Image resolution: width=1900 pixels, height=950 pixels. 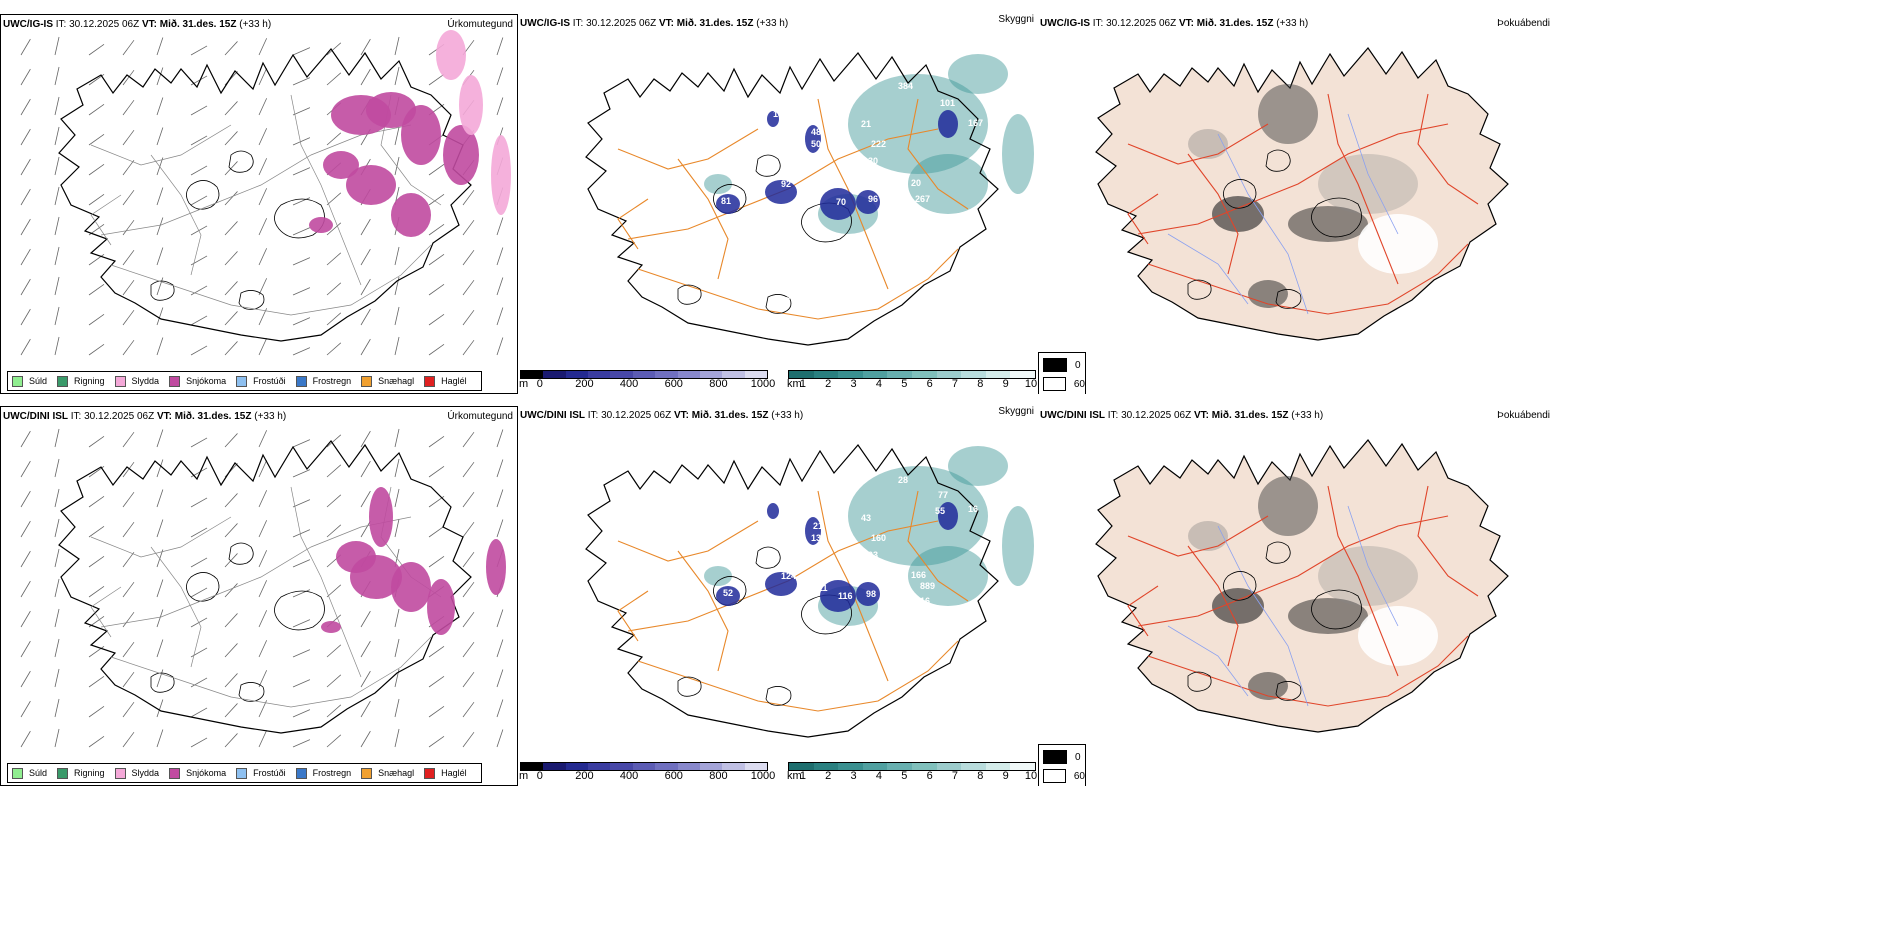 What do you see at coordinates (955, 384) in the screenshot?
I see `colorbar-tick-label: 7` at bounding box center [955, 384].